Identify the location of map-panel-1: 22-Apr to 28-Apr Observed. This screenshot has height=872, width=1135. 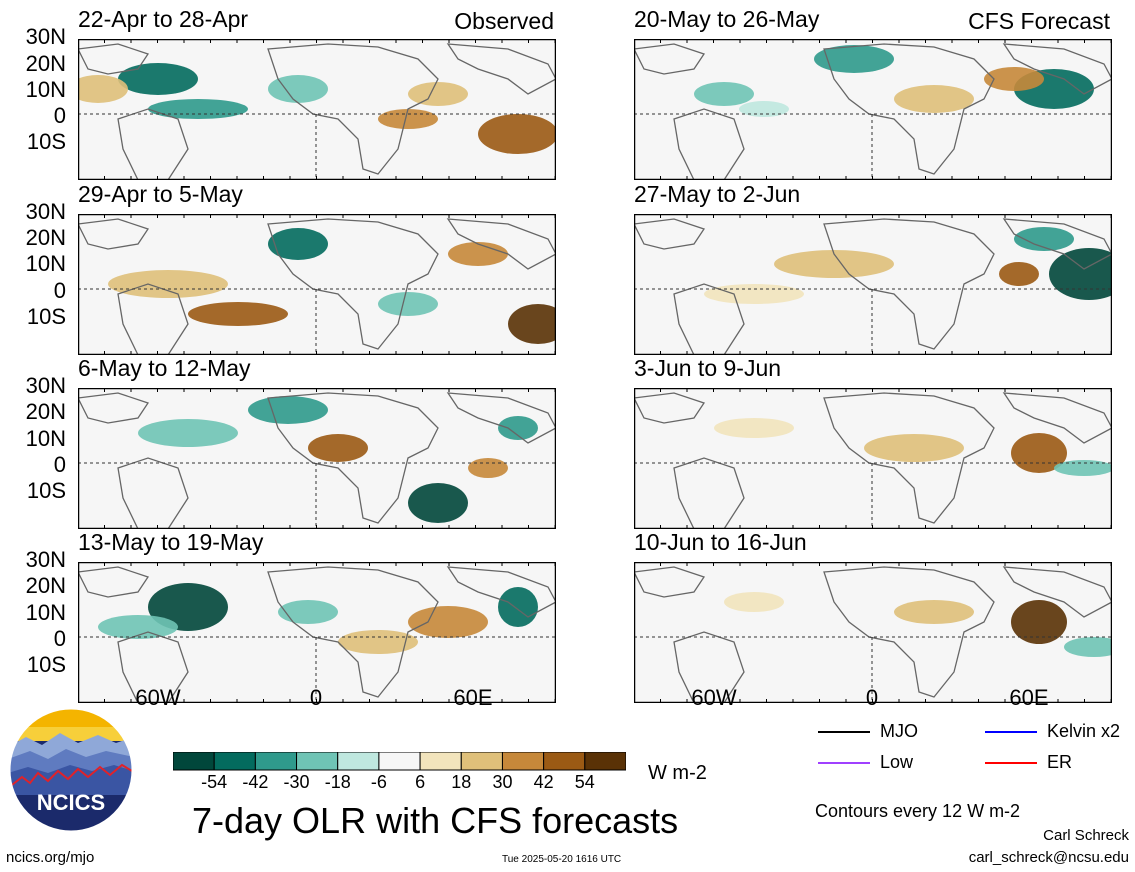
(317, 93).